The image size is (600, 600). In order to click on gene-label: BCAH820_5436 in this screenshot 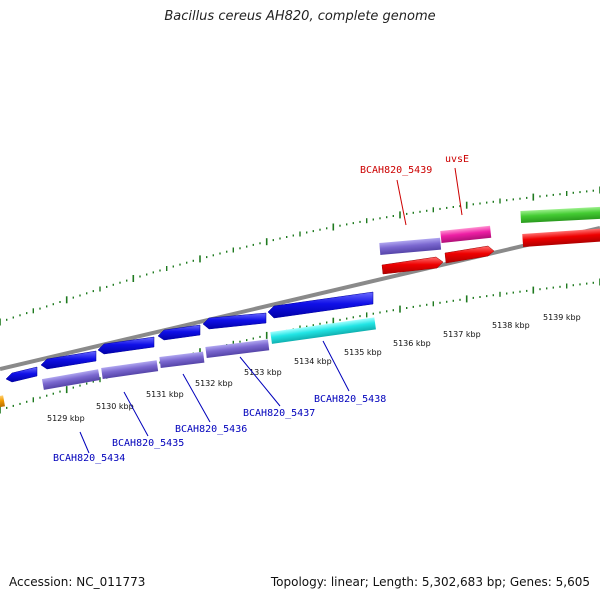, I will do `click(211, 429)`.